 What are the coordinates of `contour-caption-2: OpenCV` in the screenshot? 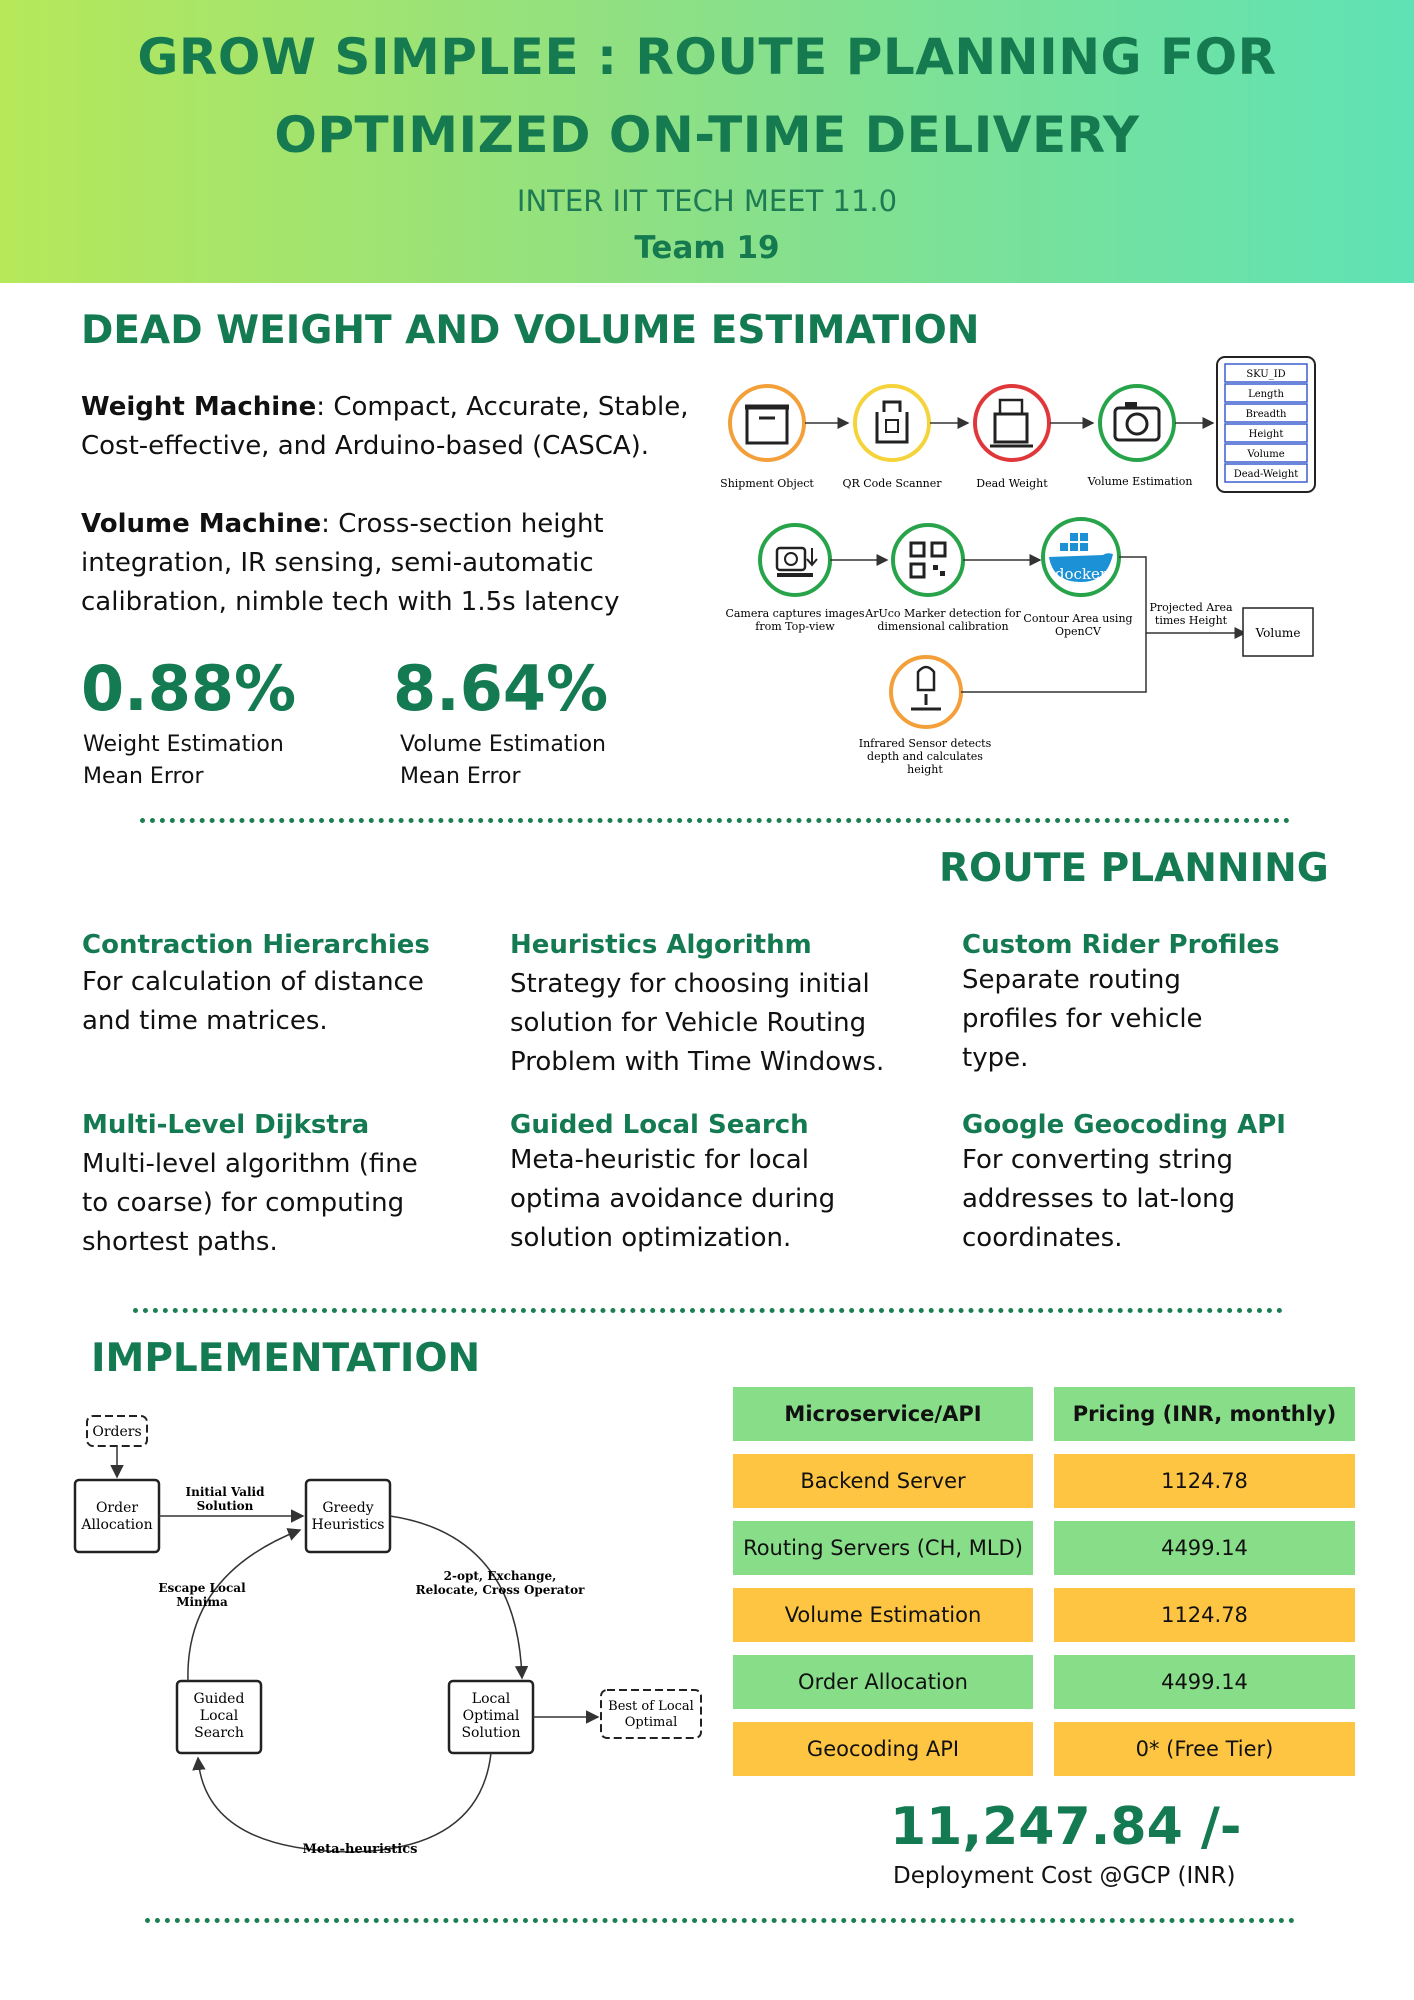 It's located at (1078, 631).